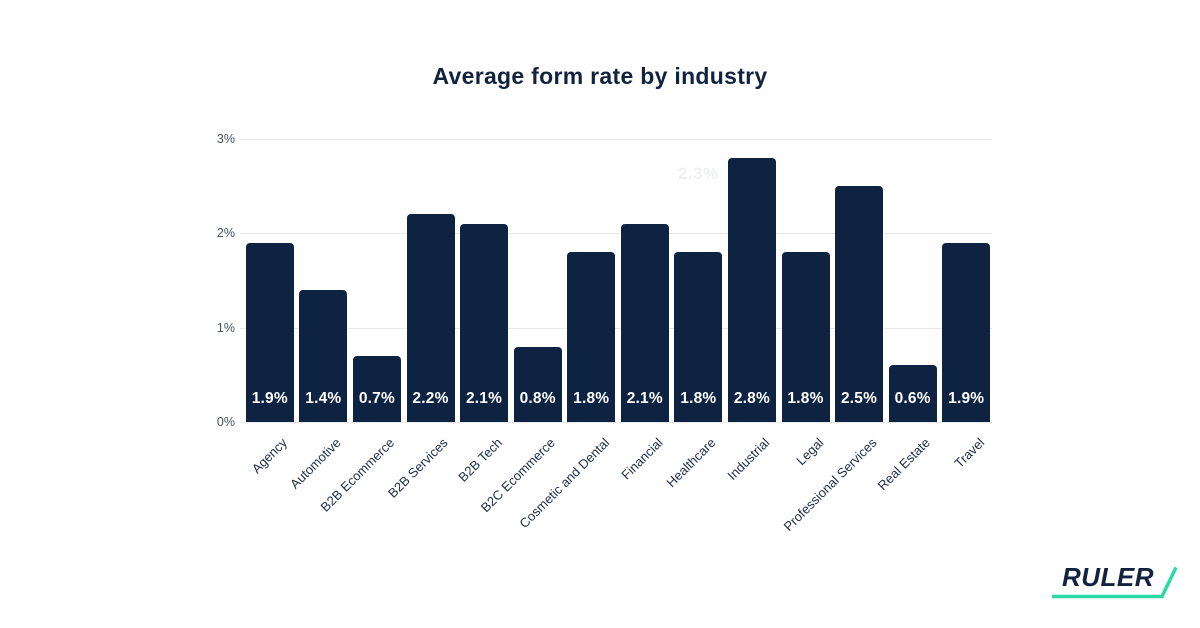  I want to click on x-axis-label-automotive: Automotive, so click(315, 463).